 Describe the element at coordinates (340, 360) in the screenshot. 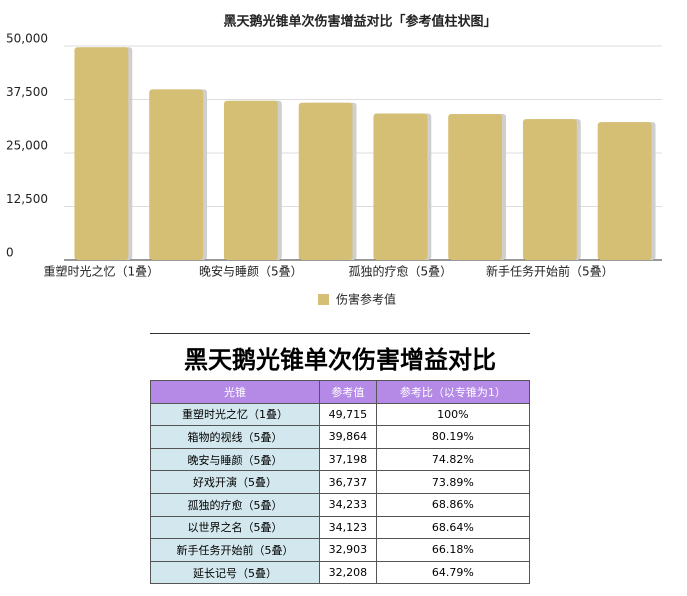

I see `table-title: 黑天鹅光锥单次伤害增益对比` at that location.